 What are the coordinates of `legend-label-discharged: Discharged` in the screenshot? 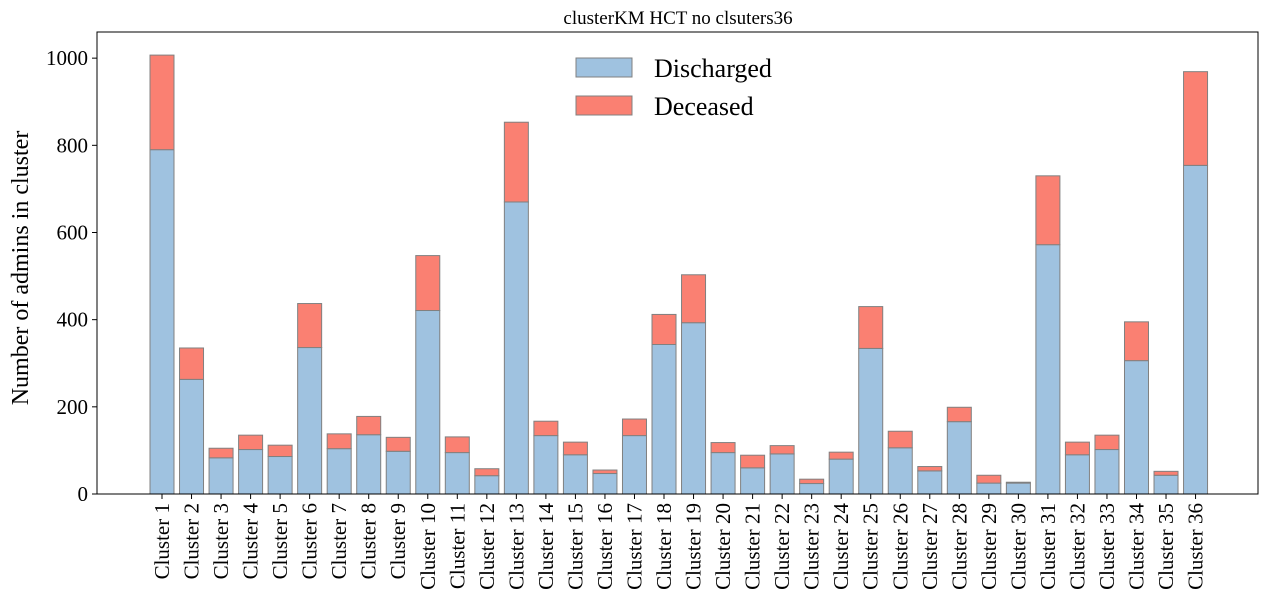 It's located at (713, 68).